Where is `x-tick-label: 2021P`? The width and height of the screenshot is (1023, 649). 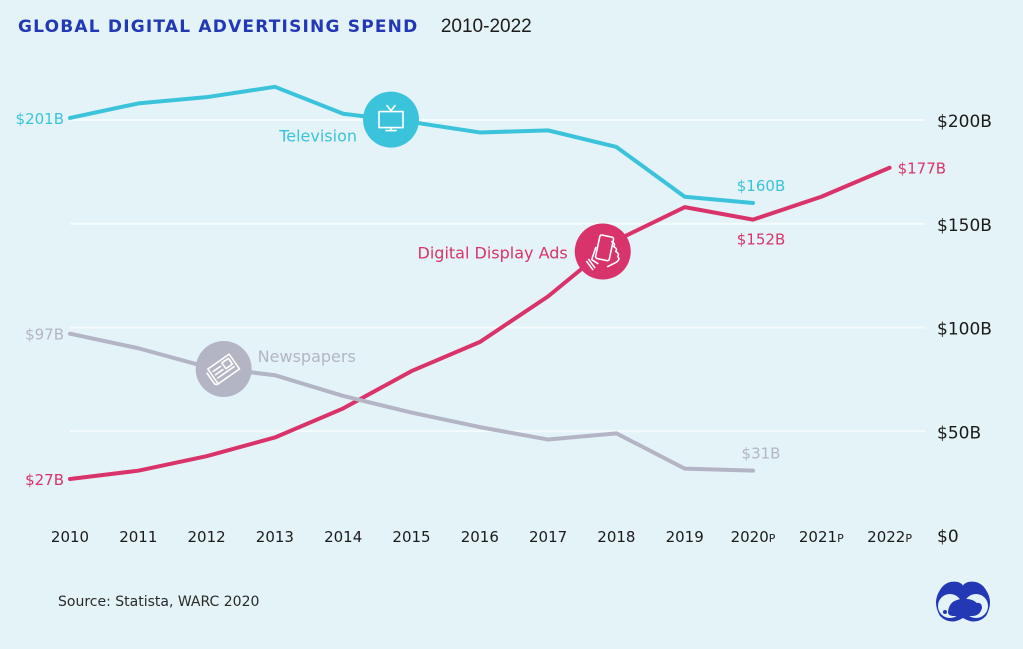
x-tick-label: 2021P is located at coordinates (821, 537).